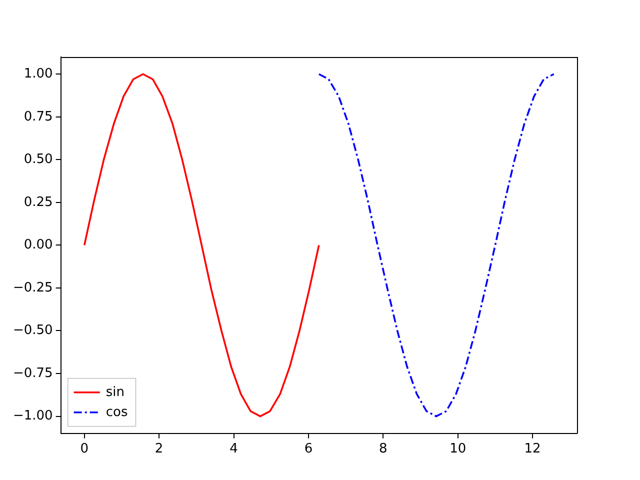 This screenshot has width=640, height=480. Describe the element at coordinates (458, 449) in the screenshot. I see `x-tick-label: 10` at that location.